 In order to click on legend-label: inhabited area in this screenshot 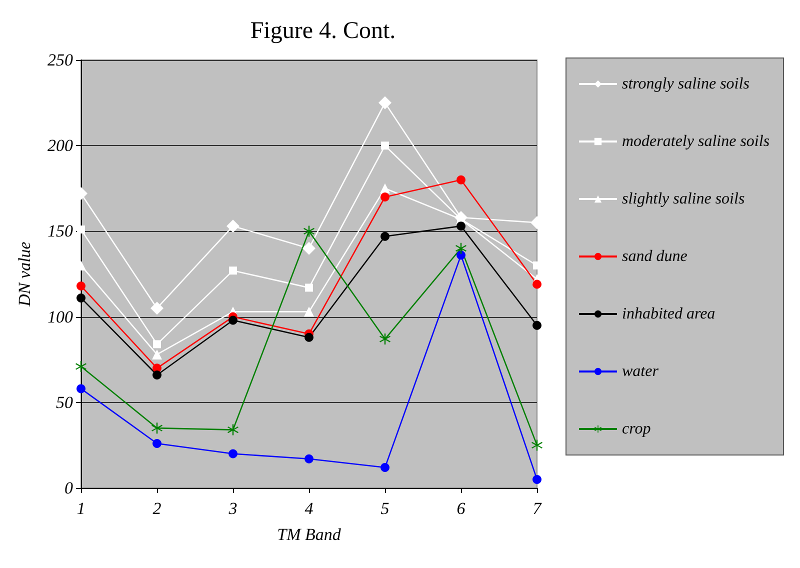, I will do `click(669, 314)`.